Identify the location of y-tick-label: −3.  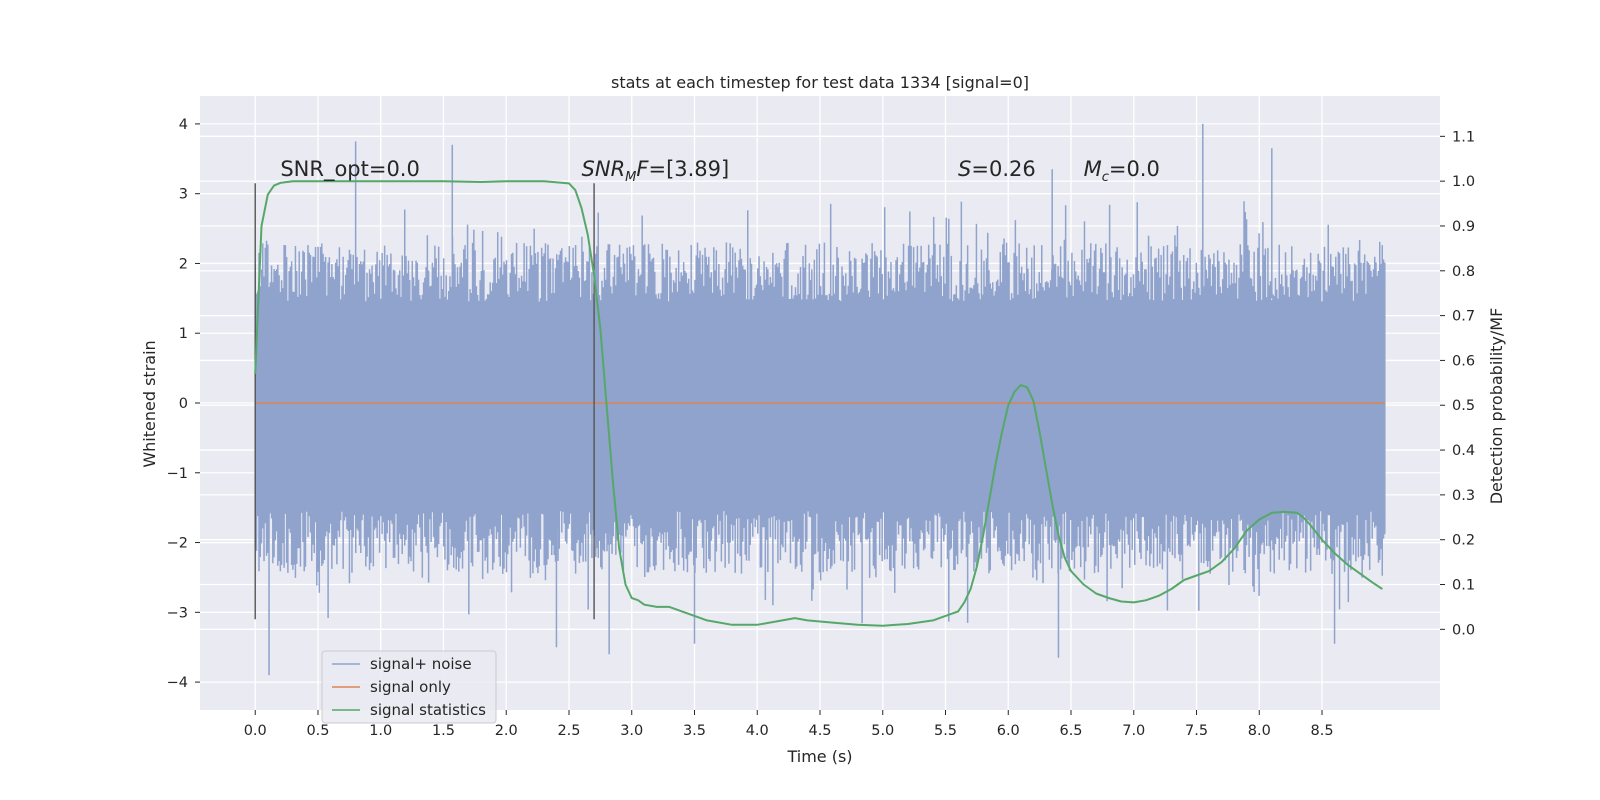
(177, 613).